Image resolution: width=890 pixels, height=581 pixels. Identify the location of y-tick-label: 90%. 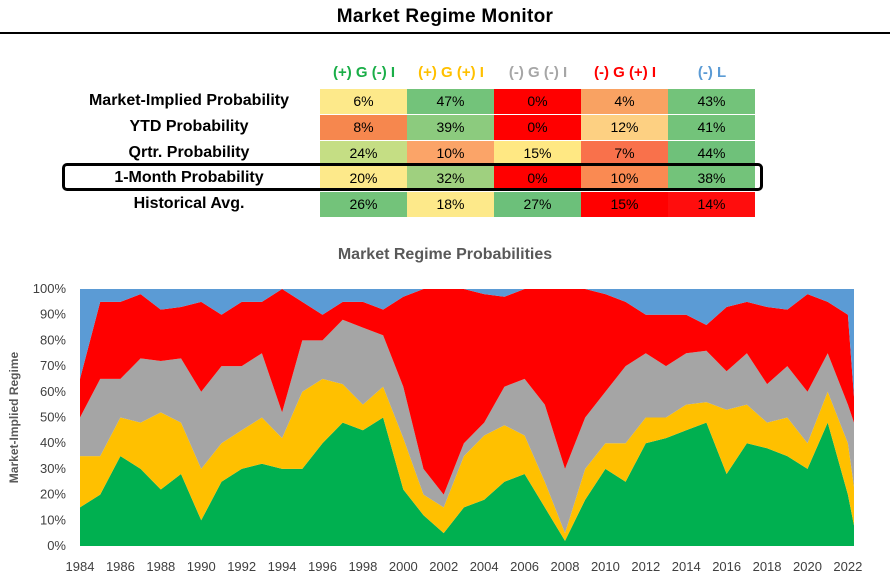
(53, 314).